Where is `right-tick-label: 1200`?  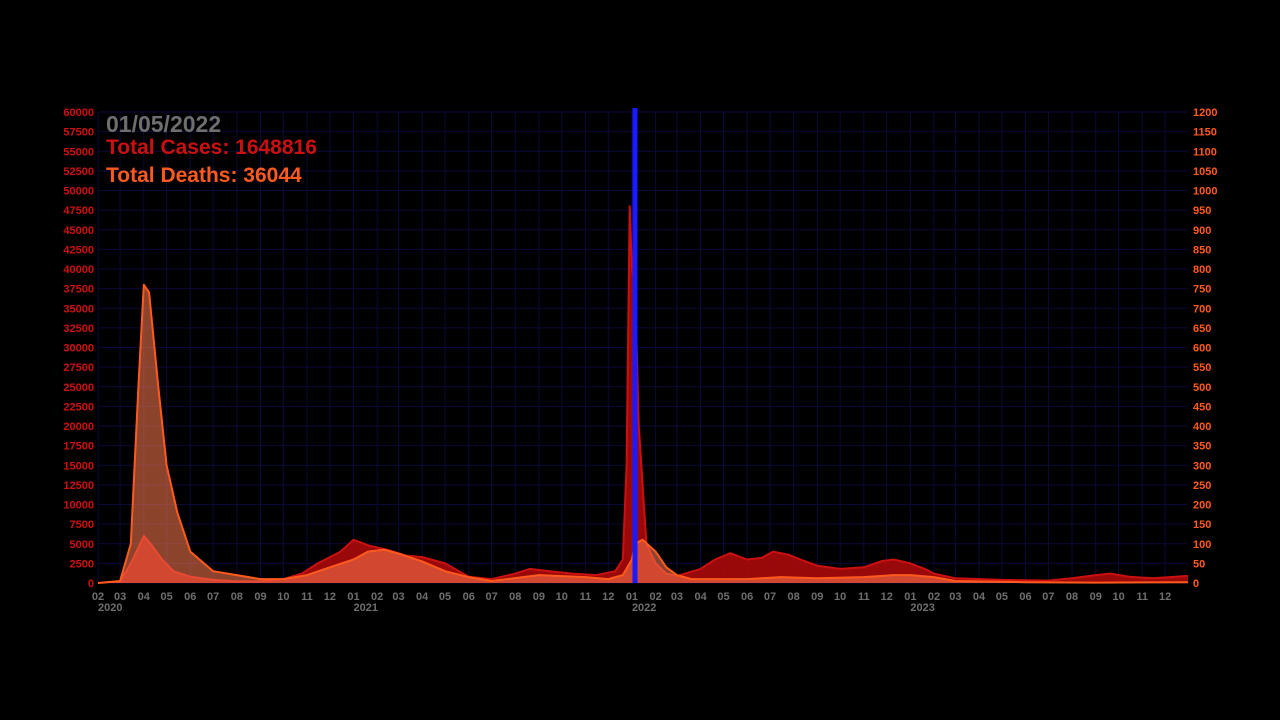 right-tick-label: 1200 is located at coordinates (1205, 113).